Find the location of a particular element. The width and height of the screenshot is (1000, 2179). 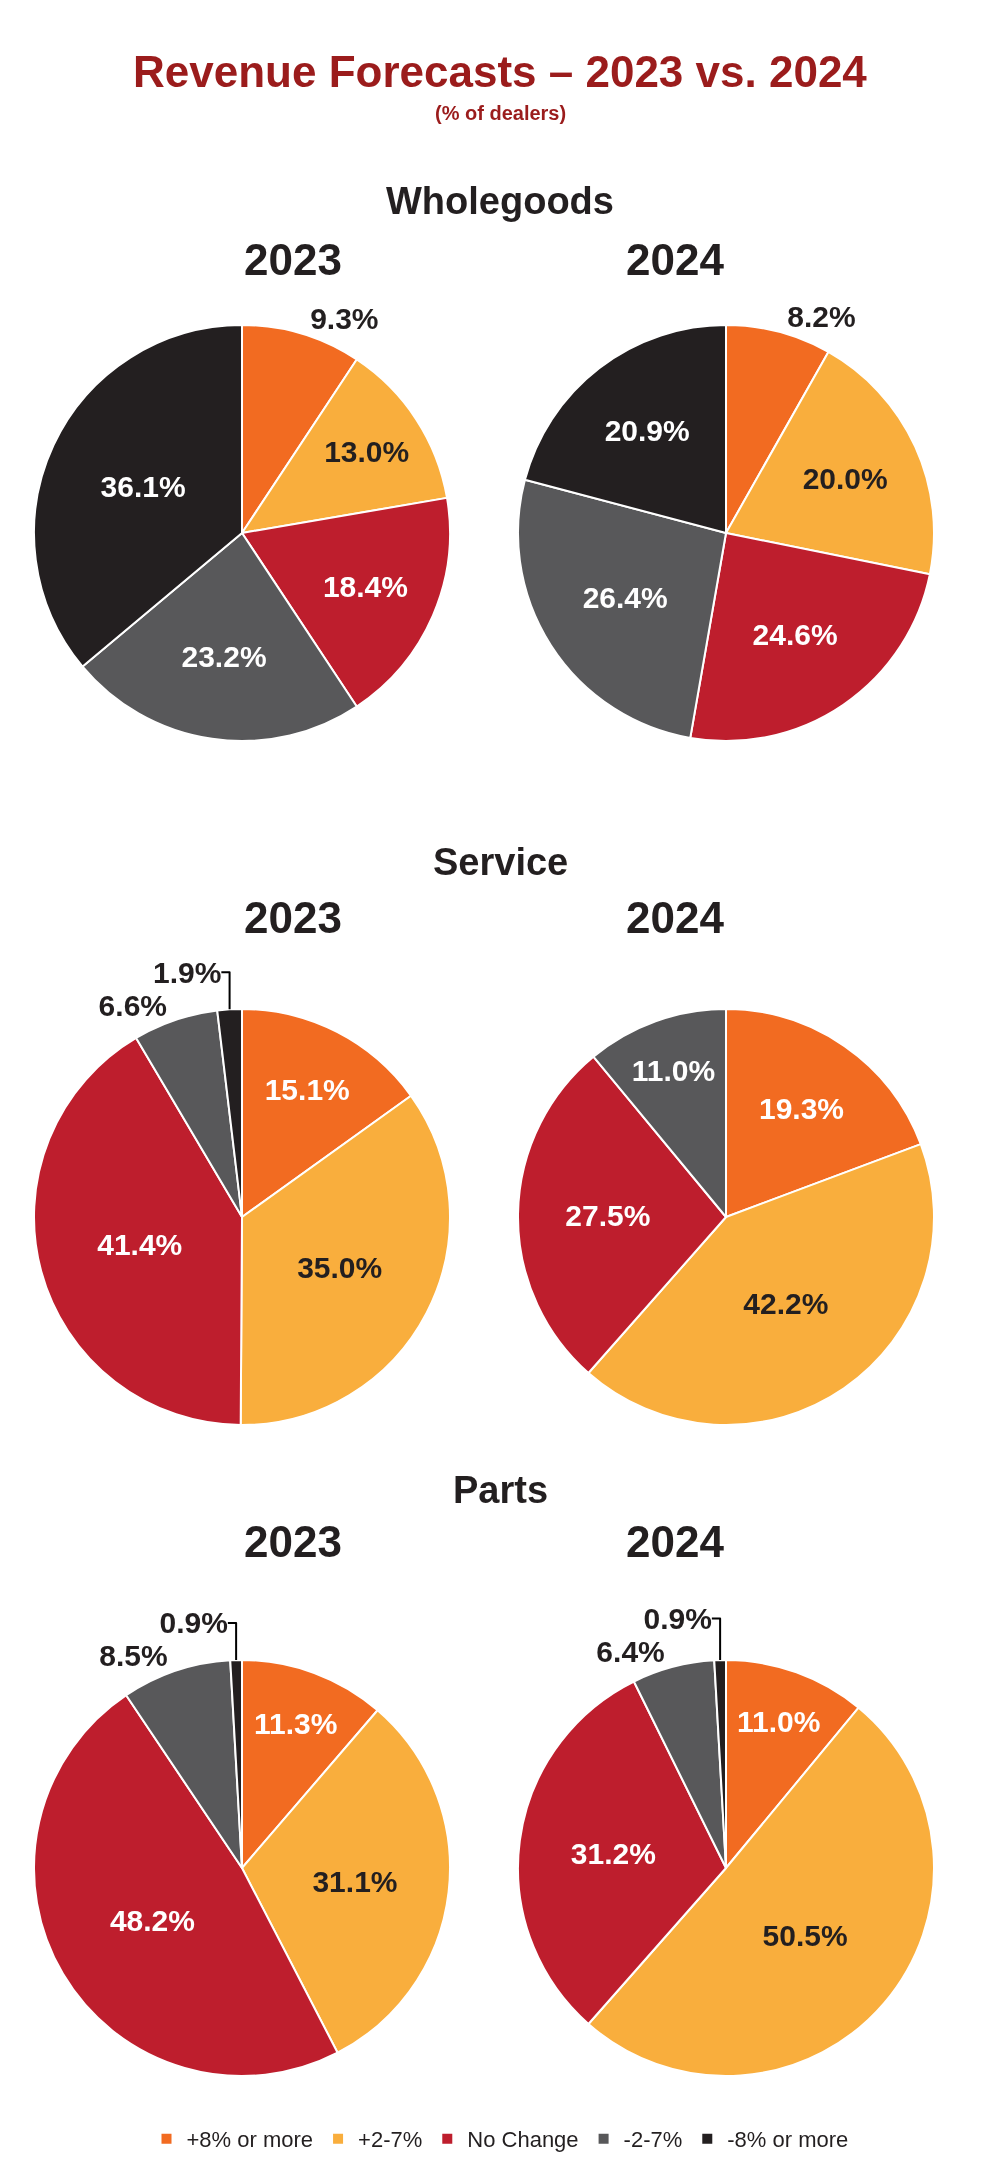

data-label: 24.6% is located at coordinates (795, 634).